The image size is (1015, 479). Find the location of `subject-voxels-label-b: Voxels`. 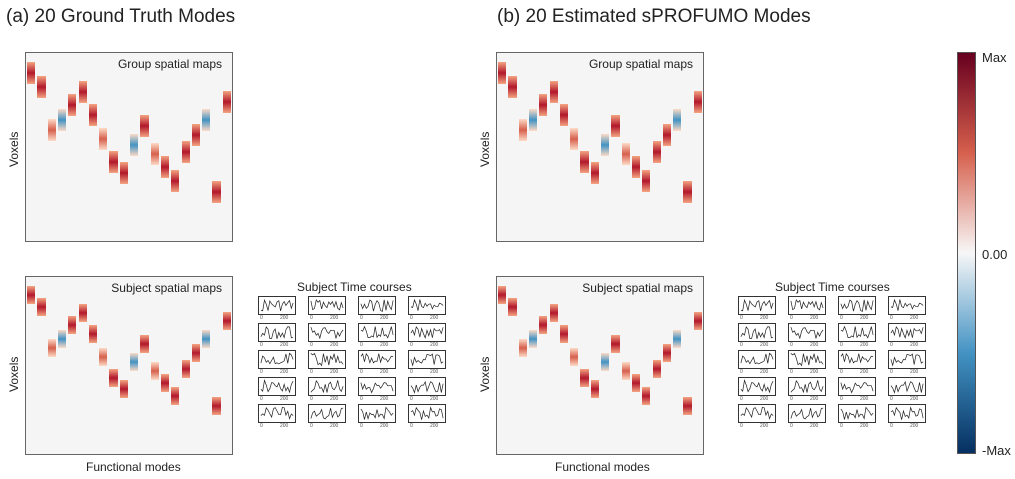

subject-voxels-label-b: Voxels is located at coordinates (485, 374).